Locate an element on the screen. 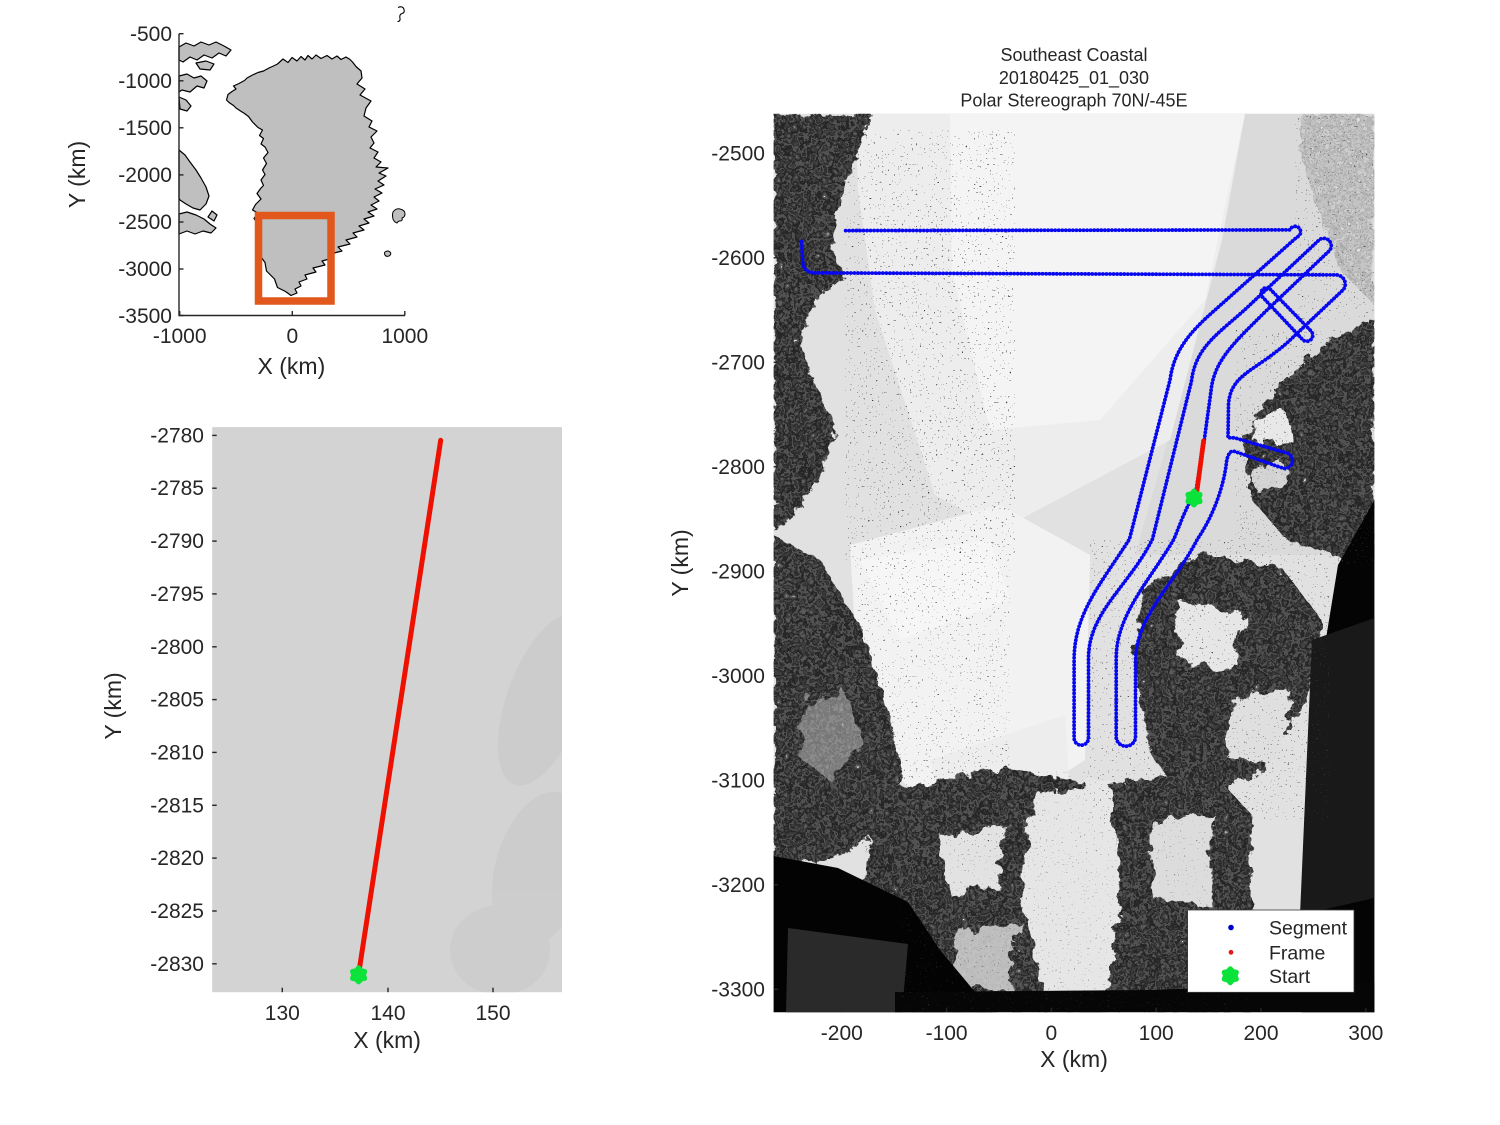 The height and width of the screenshot is (1125, 1500). svg-text: -2700 is located at coordinates (738, 362).